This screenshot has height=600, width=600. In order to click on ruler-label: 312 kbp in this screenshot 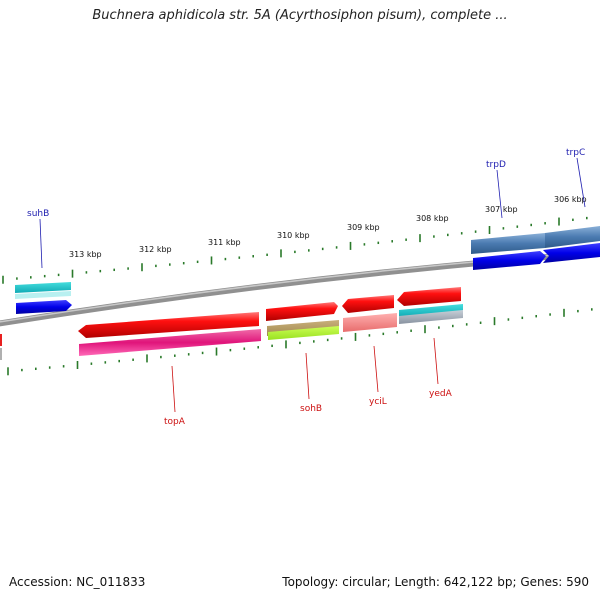, I will do `click(155, 249)`.